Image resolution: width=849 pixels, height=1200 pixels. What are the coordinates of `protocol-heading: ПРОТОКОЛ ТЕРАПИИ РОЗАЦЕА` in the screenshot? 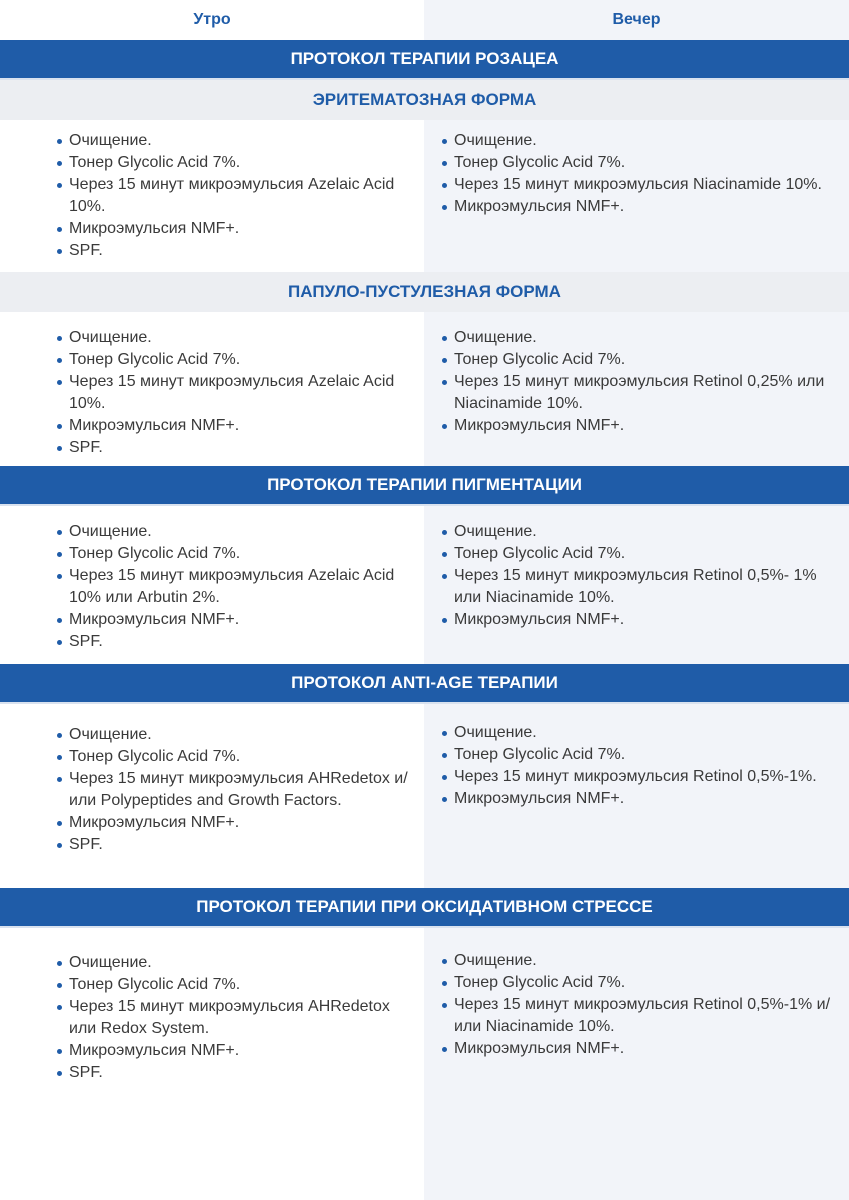 It's located at (424, 60).